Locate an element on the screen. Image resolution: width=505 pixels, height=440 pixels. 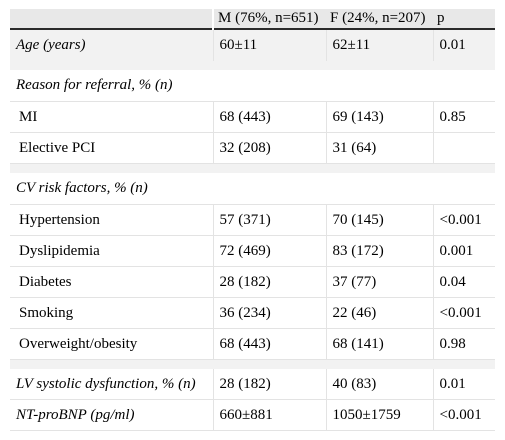
row-label: MI is located at coordinates (111, 117).